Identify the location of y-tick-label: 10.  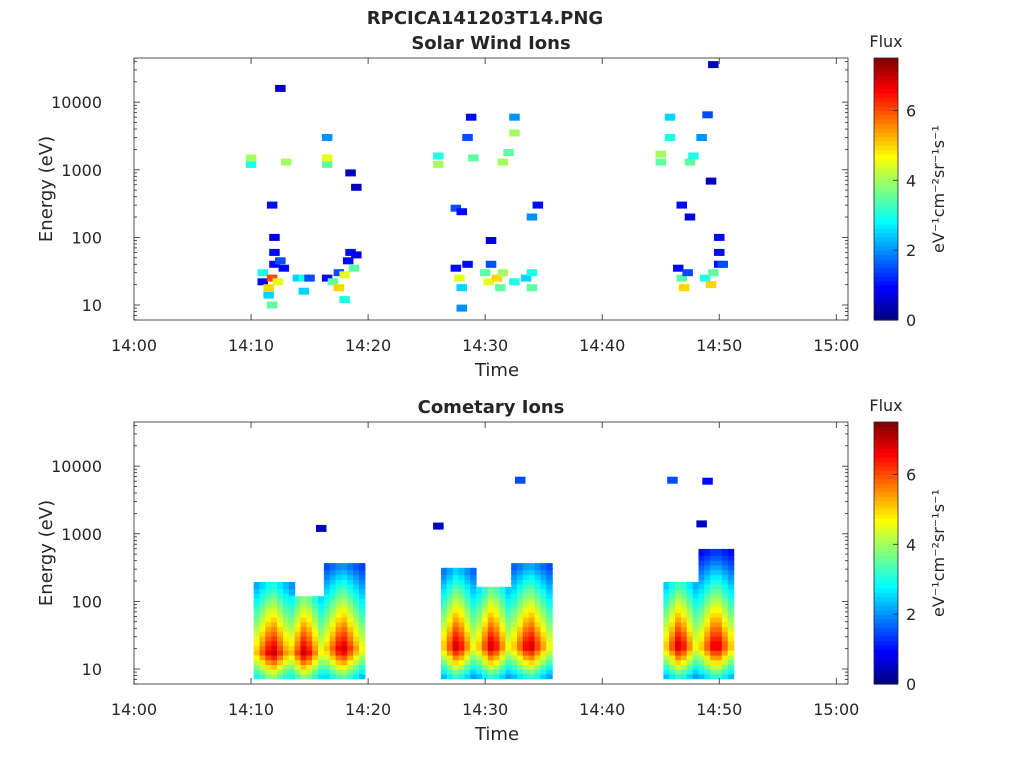
(92, 305).